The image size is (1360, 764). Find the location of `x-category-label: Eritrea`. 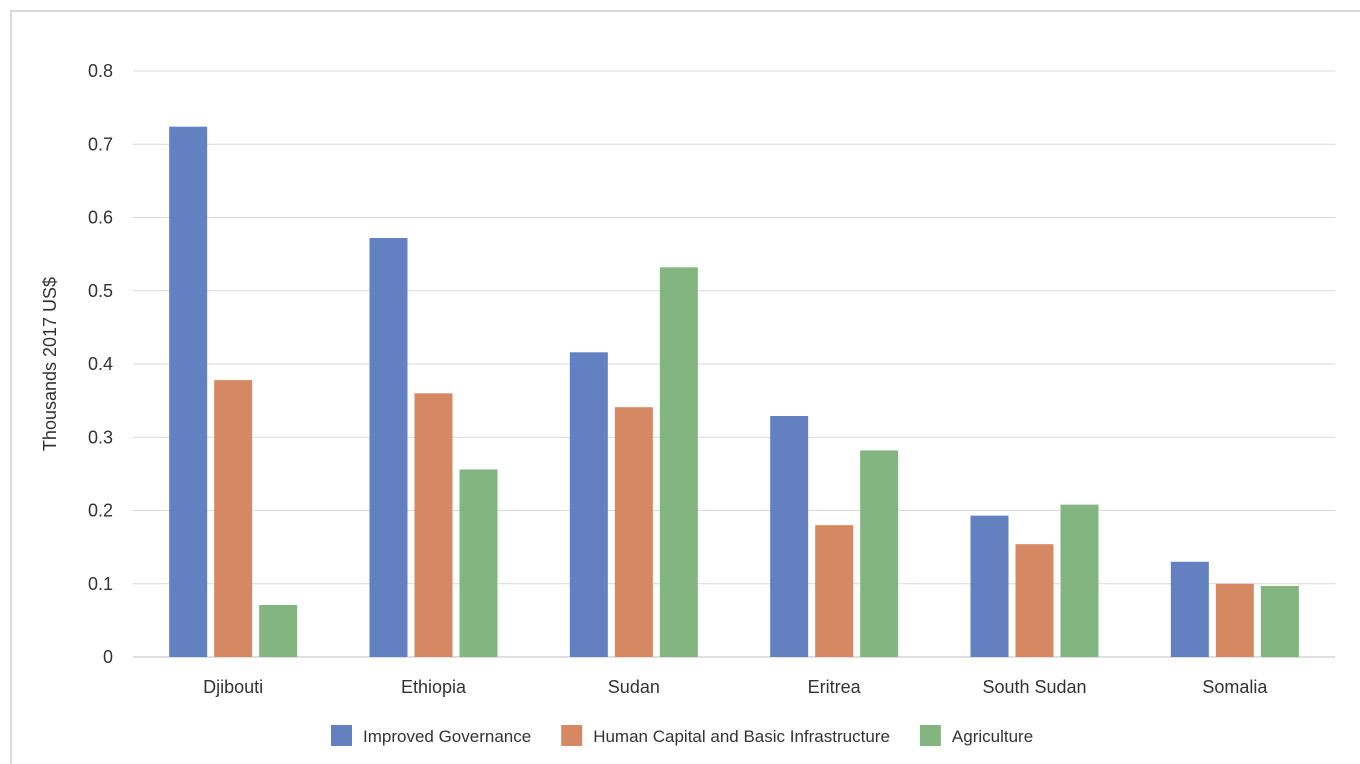

x-category-label: Eritrea is located at coordinates (835, 687).